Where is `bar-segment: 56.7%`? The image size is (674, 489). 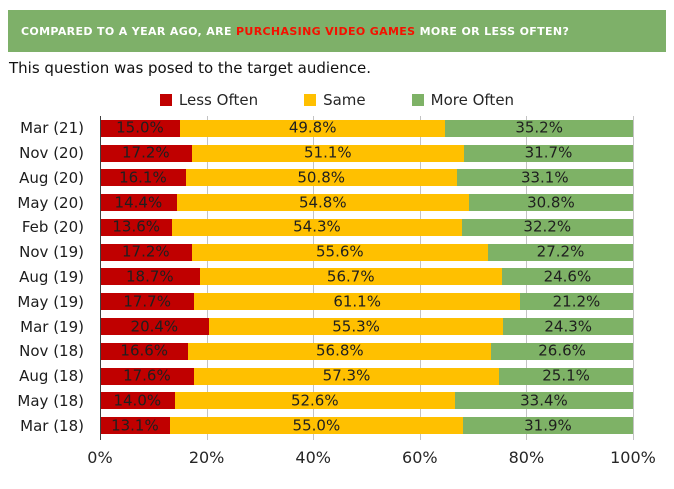
bar-segment: 56.7% is located at coordinates (350, 276).